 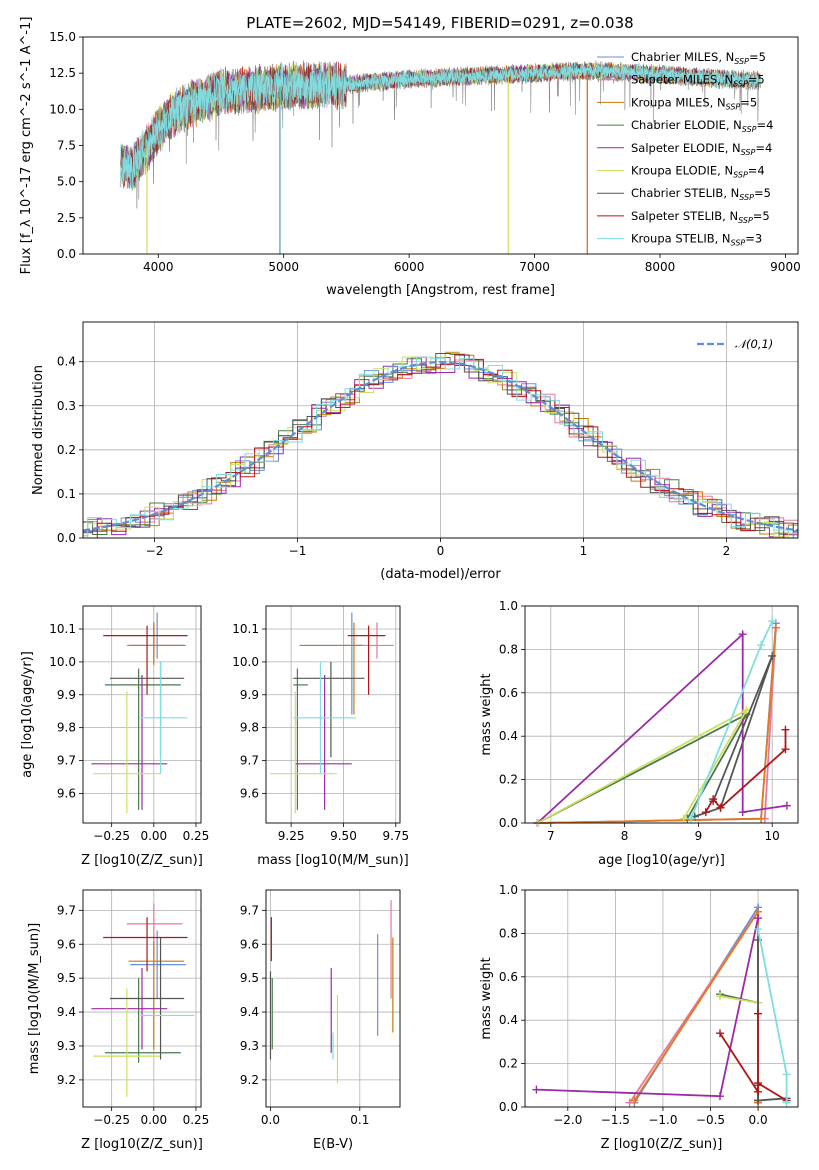 I want to click on x-tick-label: 0.25, so click(x=196, y=836).